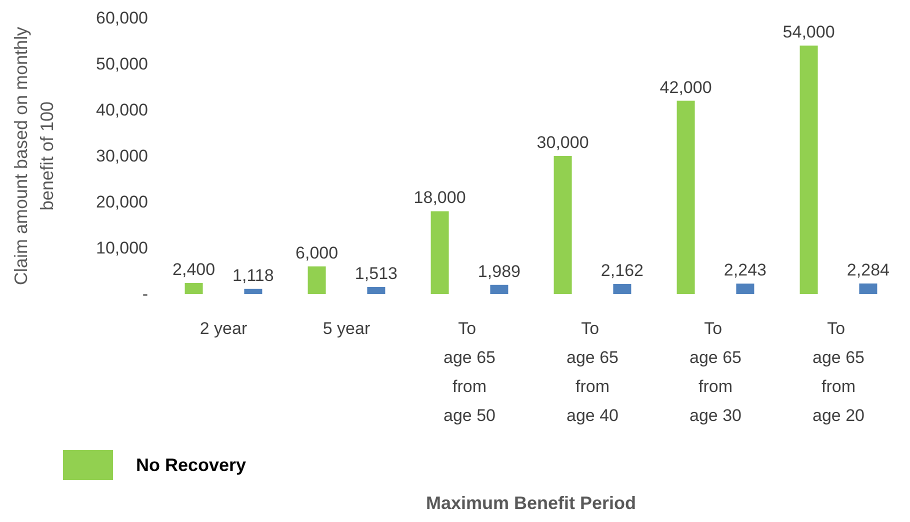 Image resolution: width=910 pixels, height=522 pixels. I want to click on data-label: 6,000, so click(317, 252).